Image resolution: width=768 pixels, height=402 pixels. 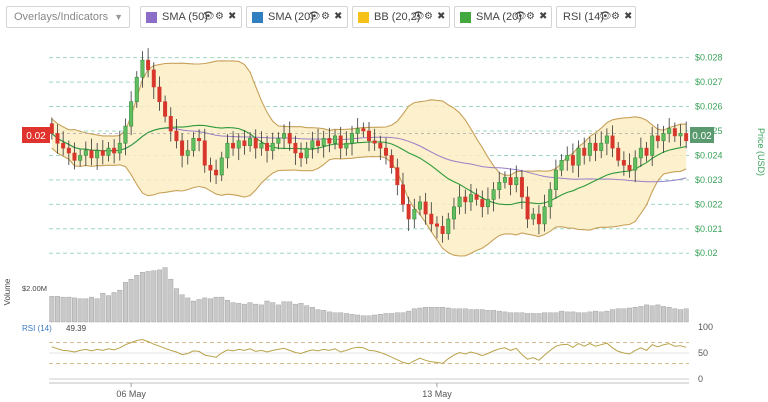 I want to click on indicator-chip-sma-20-green: SMA (20) 👁 ⚙ ✖, so click(x=503, y=17).